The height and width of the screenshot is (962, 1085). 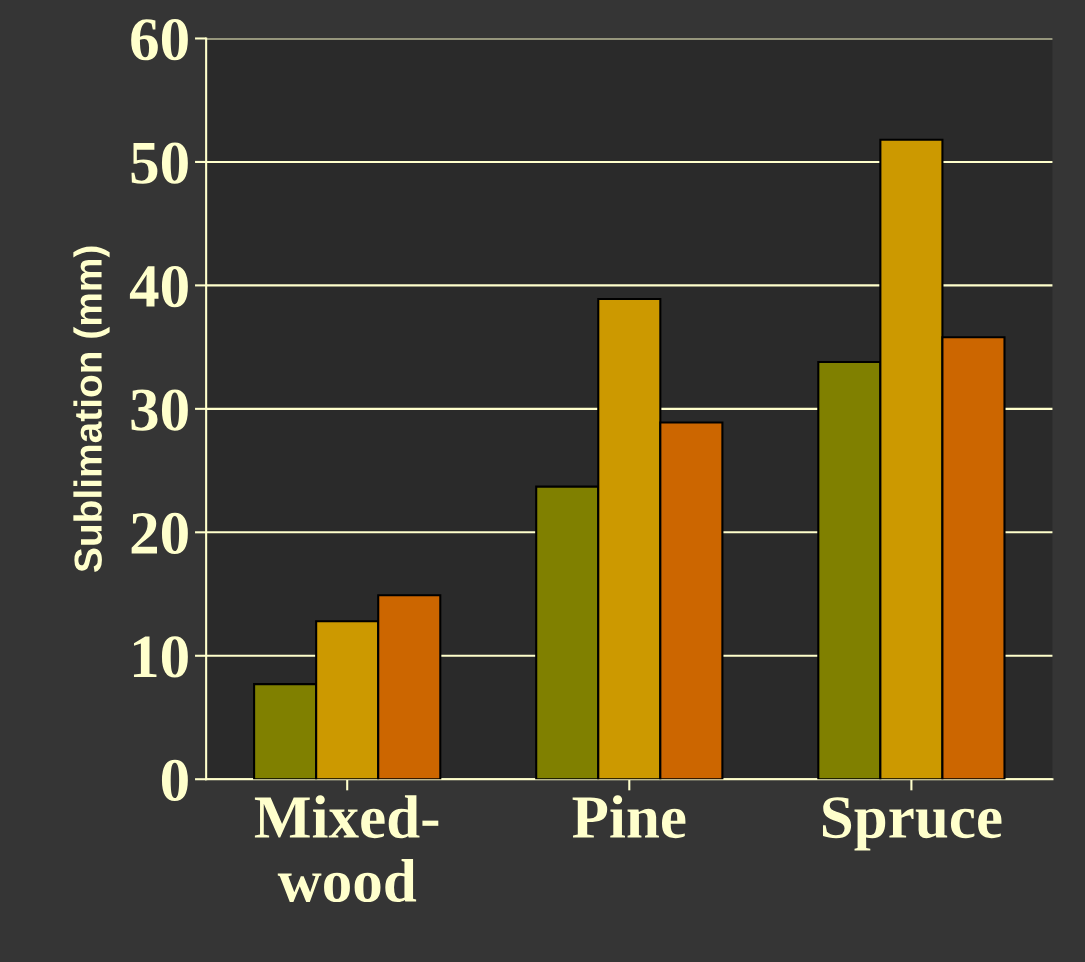 I want to click on y-tick-label: 50, so click(x=159, y=163).